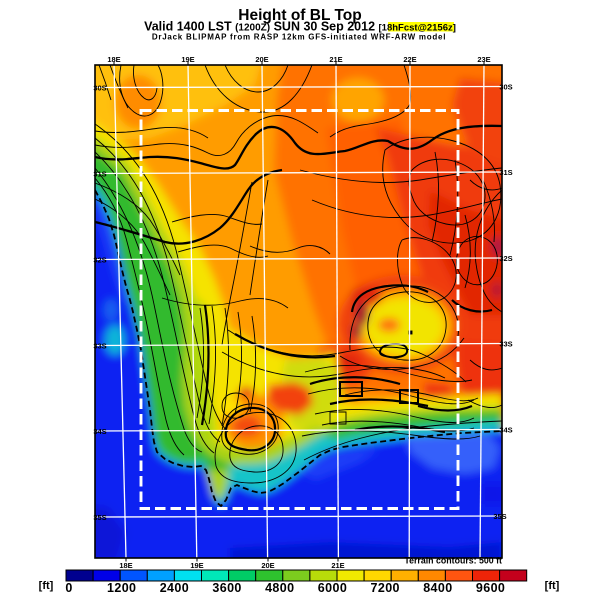 Image resolution: width=600 pixels, height=600 pixels. I want to click on svg-text: Terrain contours: 500 ft, so click(453, 561).